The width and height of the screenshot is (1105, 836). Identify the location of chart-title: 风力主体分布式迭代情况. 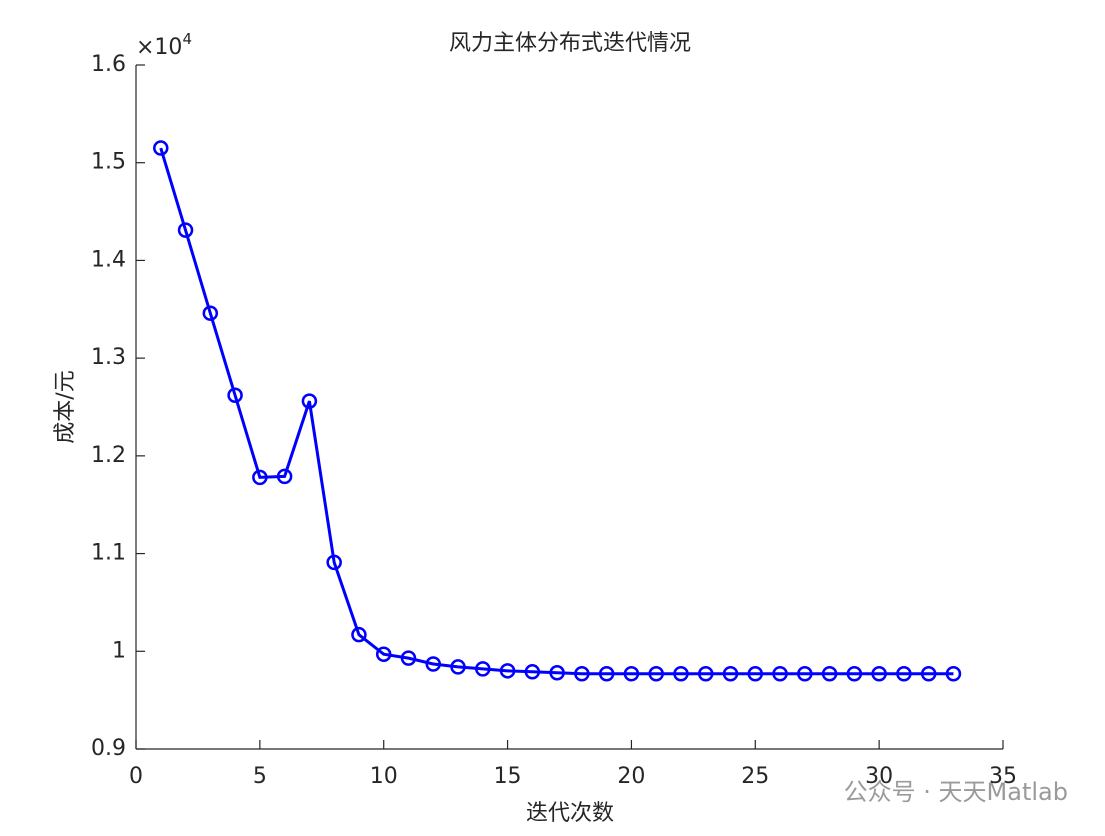
(570, 43).